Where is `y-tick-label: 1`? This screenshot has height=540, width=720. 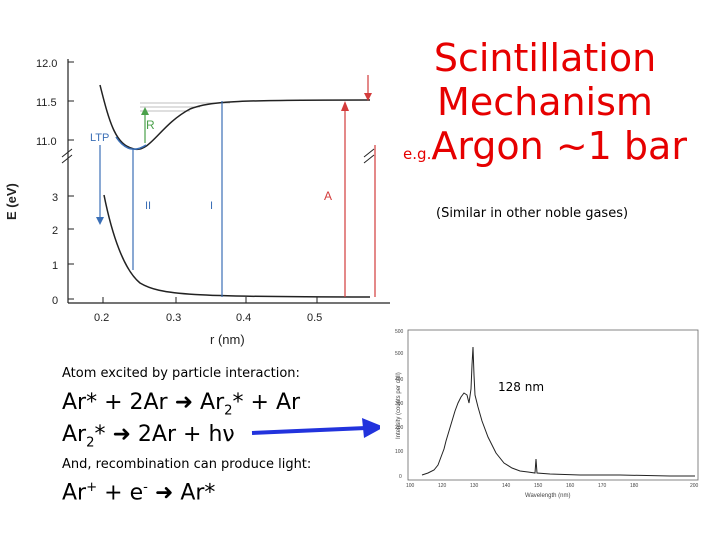 y-tick-label: 1 is located at coordinates (55, 266).